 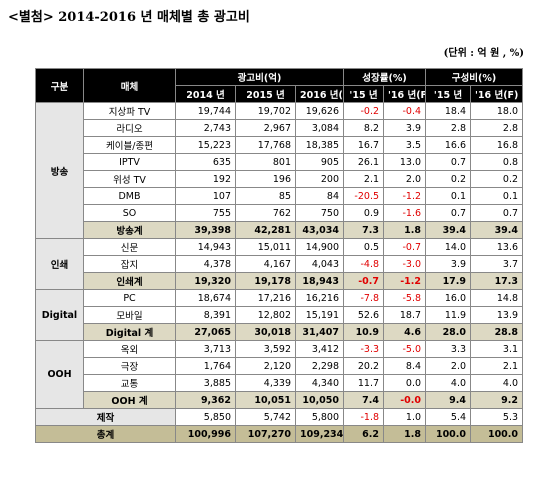 I want to click on value-cell: 10.9, so click(x=364, y=332).